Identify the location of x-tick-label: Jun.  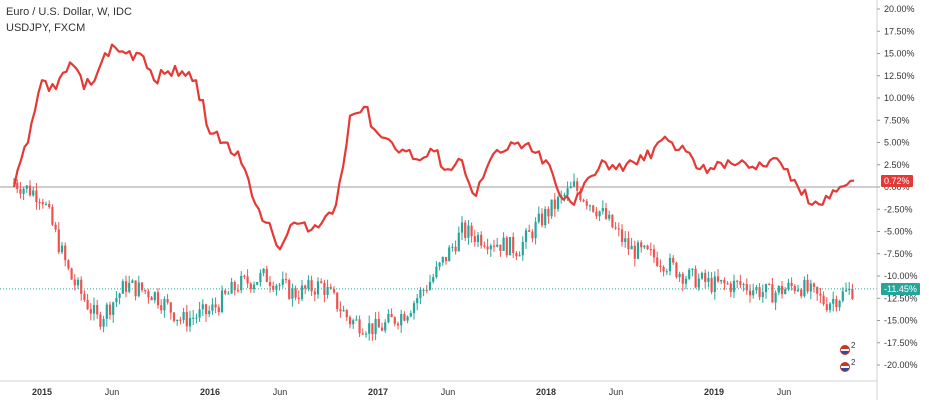
(280, 392).